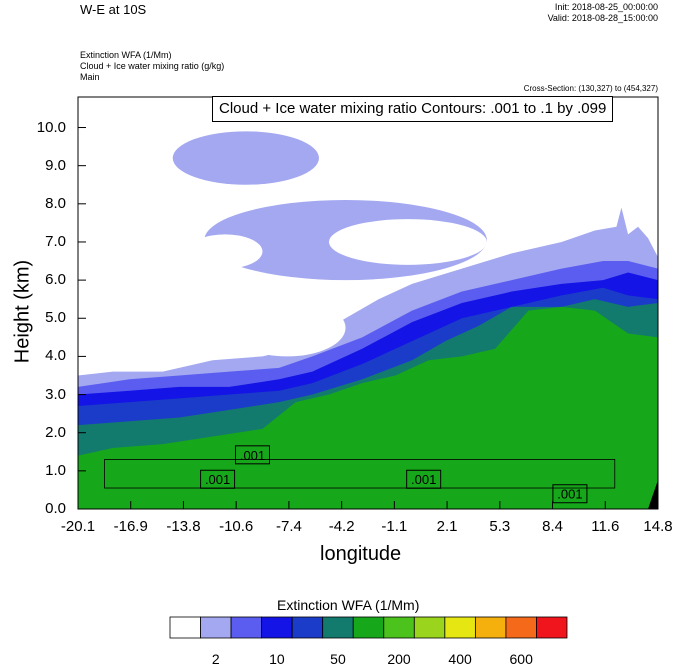  Describe the element at coordinates (126, 55) in the screenshot. I see `field-name-1: Extinction WFA (1/Mm)` at that location.